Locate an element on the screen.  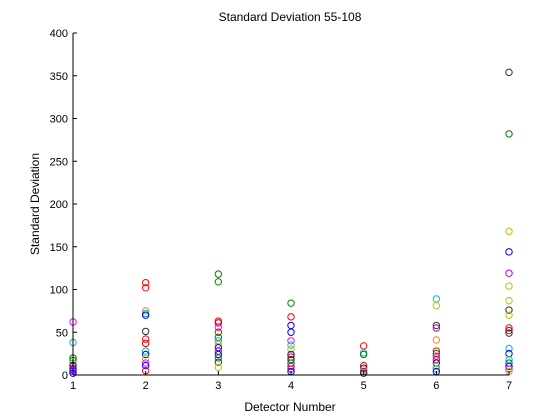
y-tick-label: 400 is located at coordinates (59, 34).